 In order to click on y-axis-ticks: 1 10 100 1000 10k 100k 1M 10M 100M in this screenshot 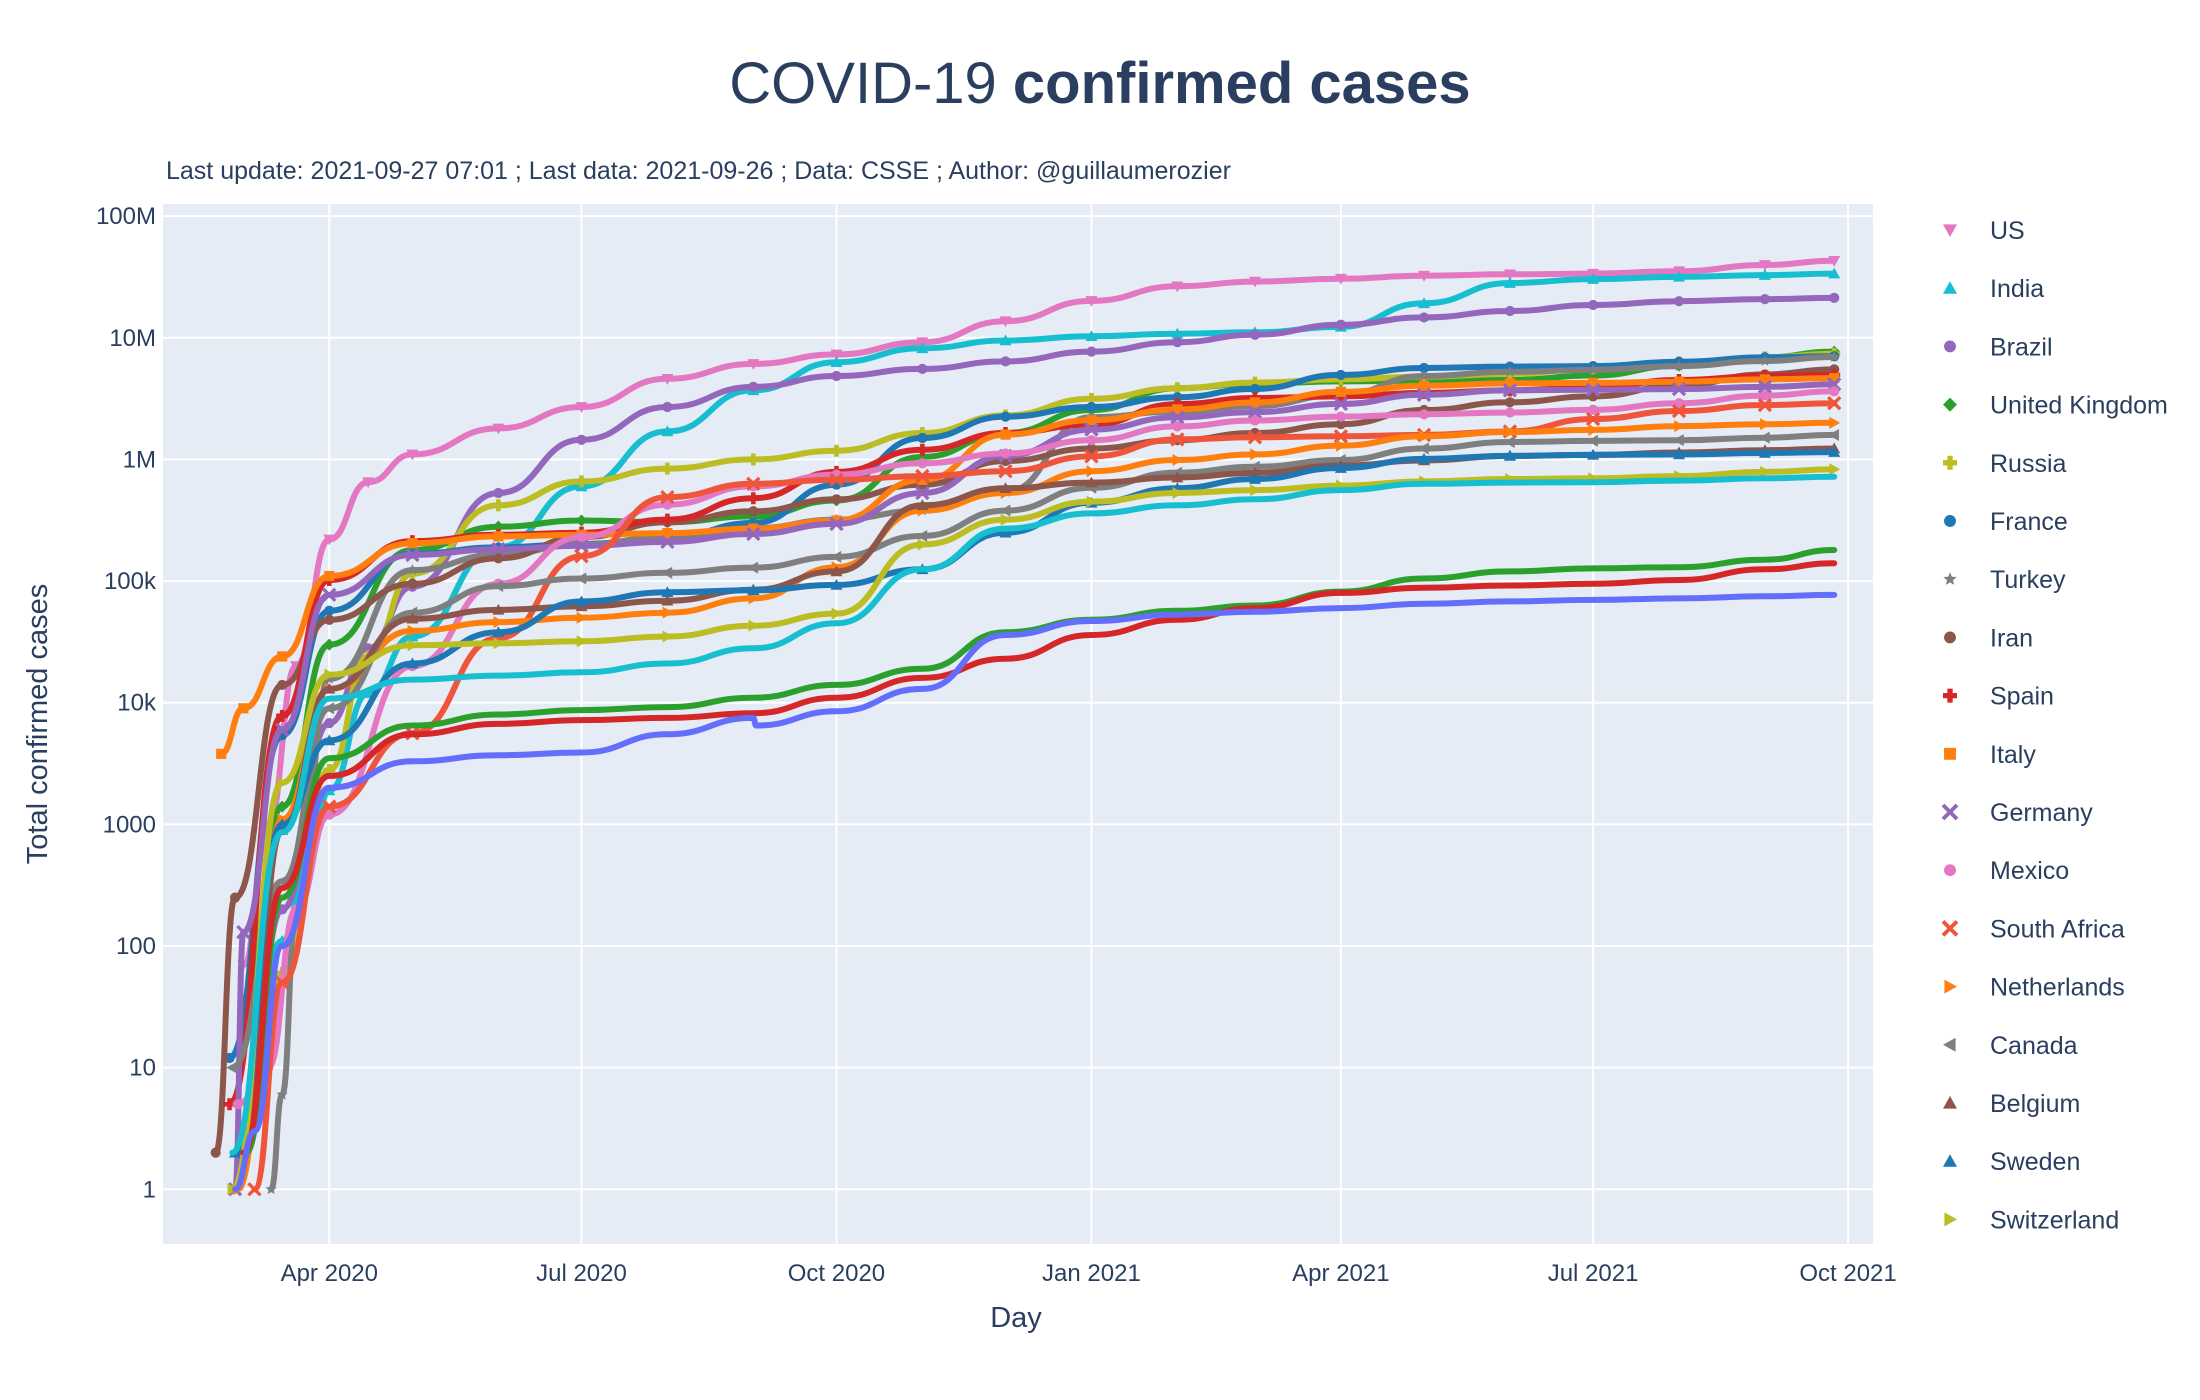, I will do `click(126, 703)`.